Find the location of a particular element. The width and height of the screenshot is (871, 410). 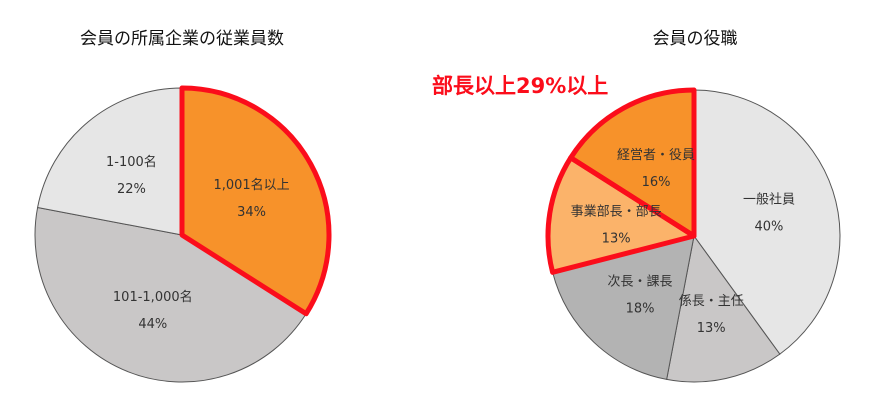

slice-label: 経営者・役員 is located at coordinates (656, 155).